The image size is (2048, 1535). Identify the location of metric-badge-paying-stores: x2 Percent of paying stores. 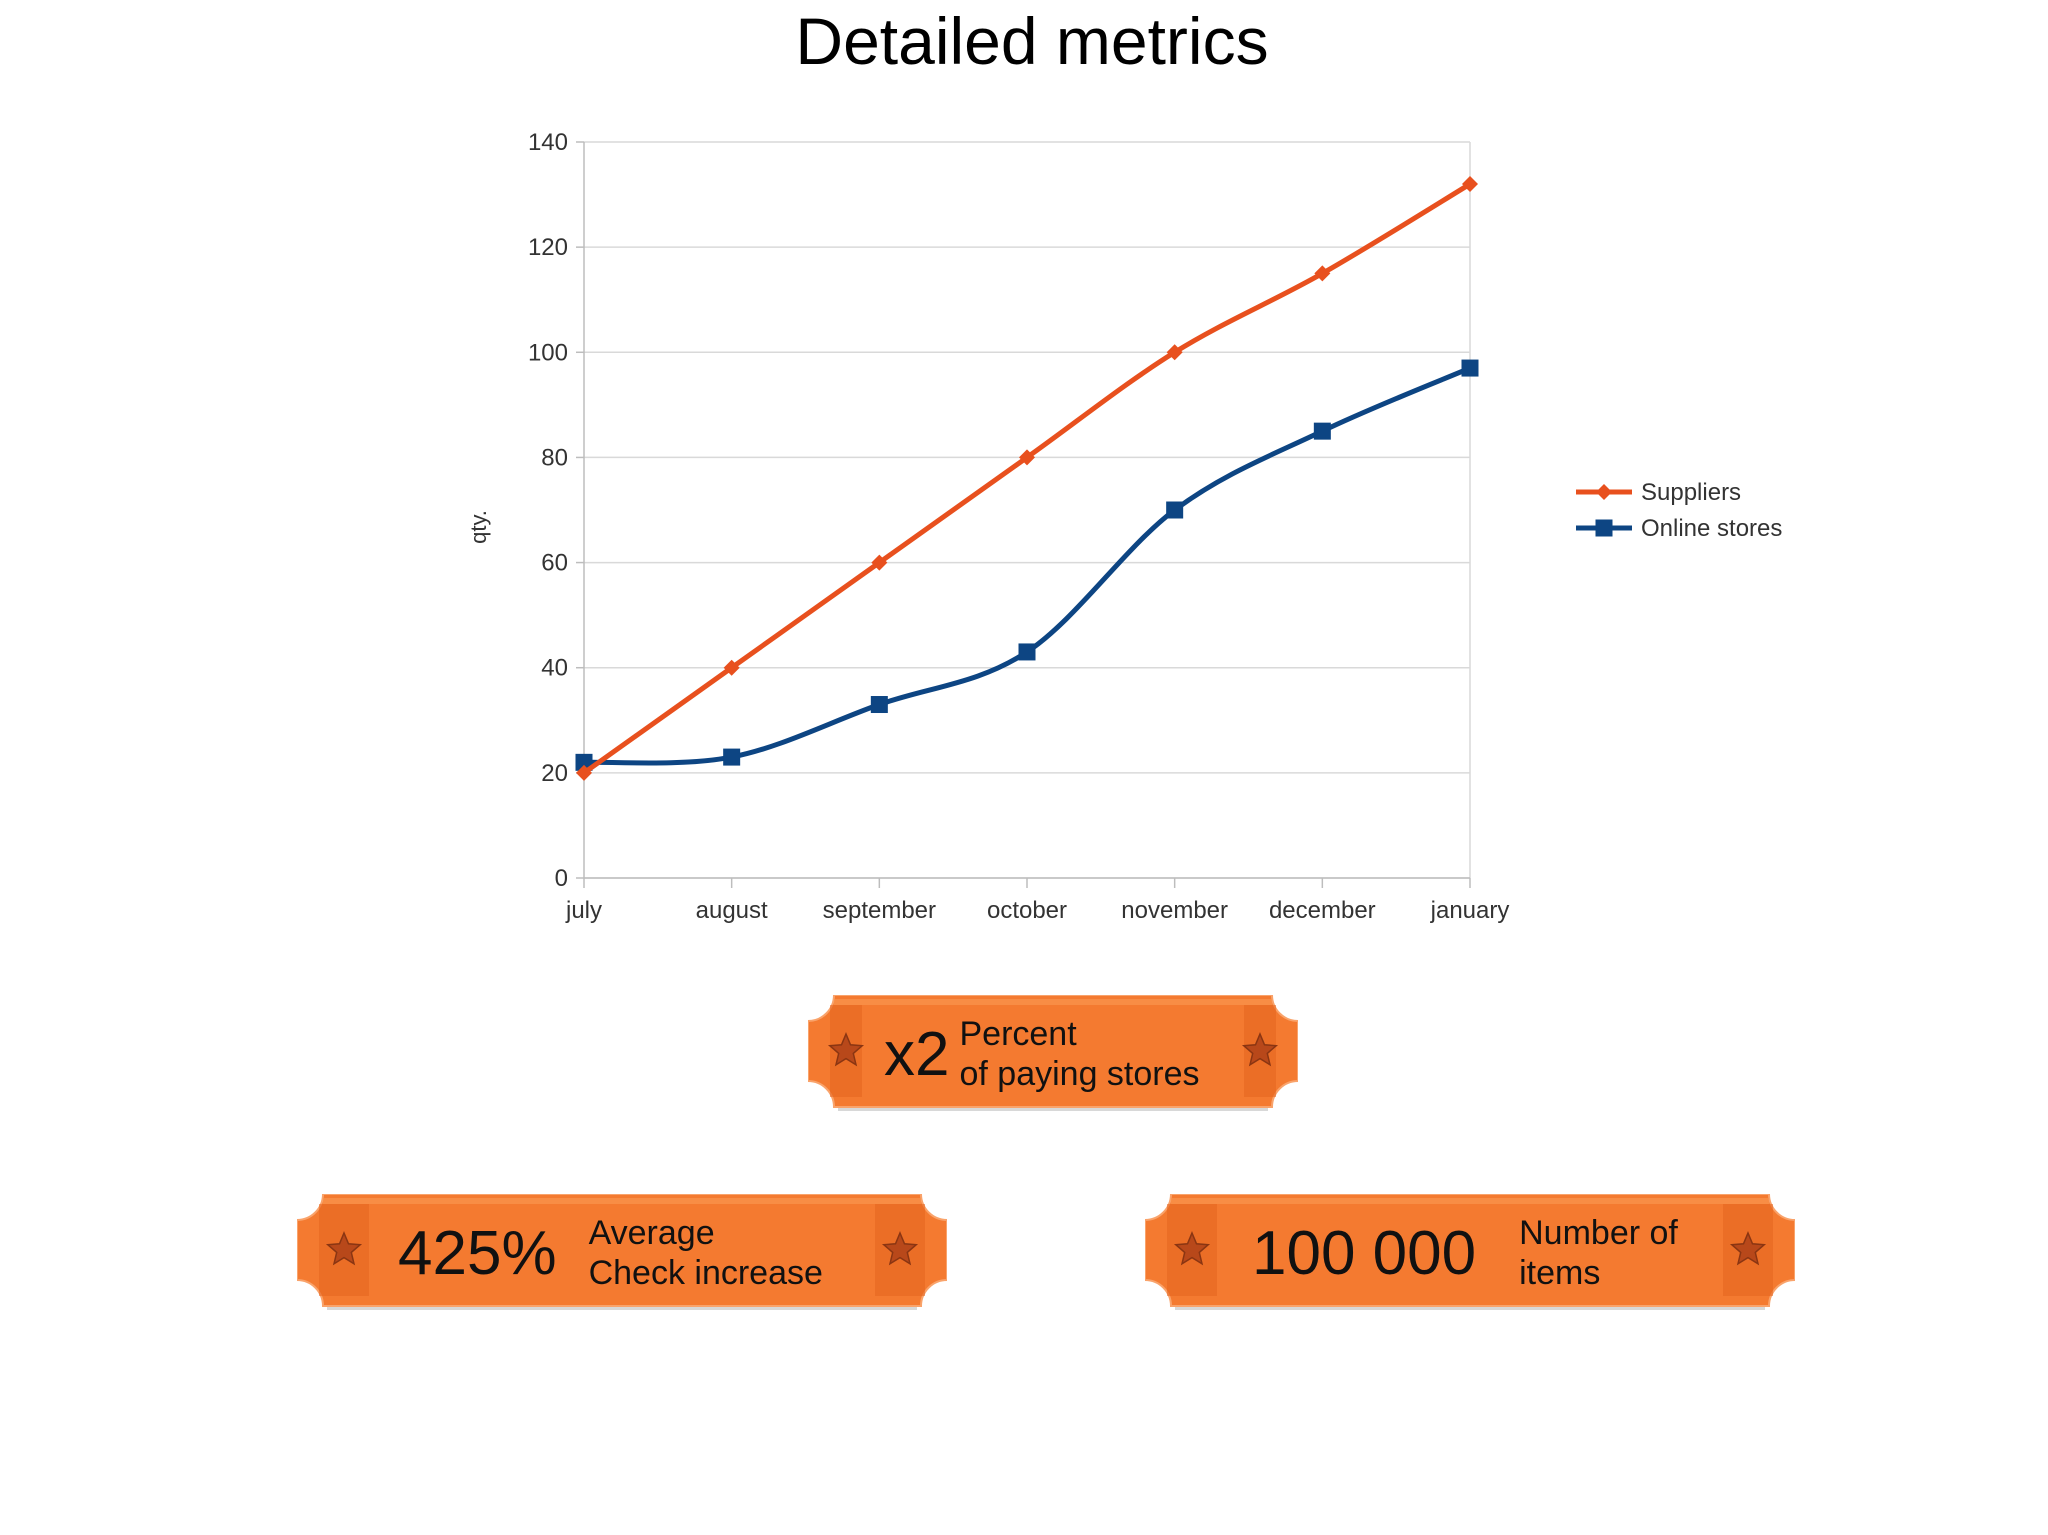
(1053, 1054).